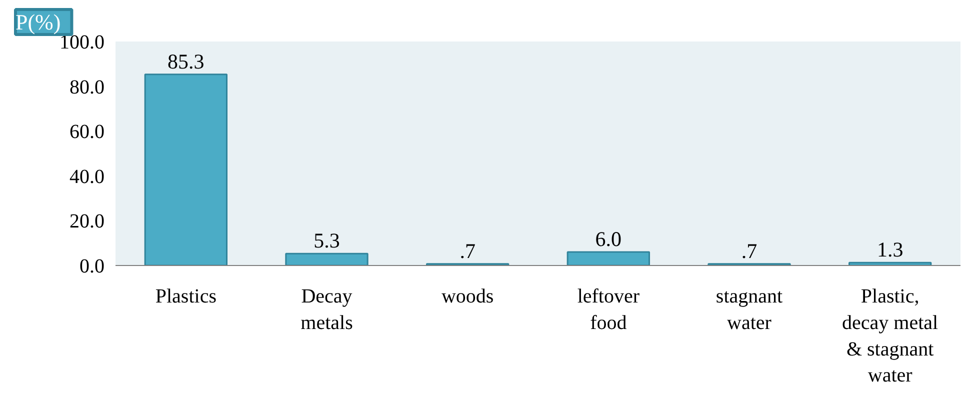 This screenshot has width=964, height=404. Describe the element at coordinates (92, 267) in the screenshot. I see `y-tick-label: 0.0` at that location.